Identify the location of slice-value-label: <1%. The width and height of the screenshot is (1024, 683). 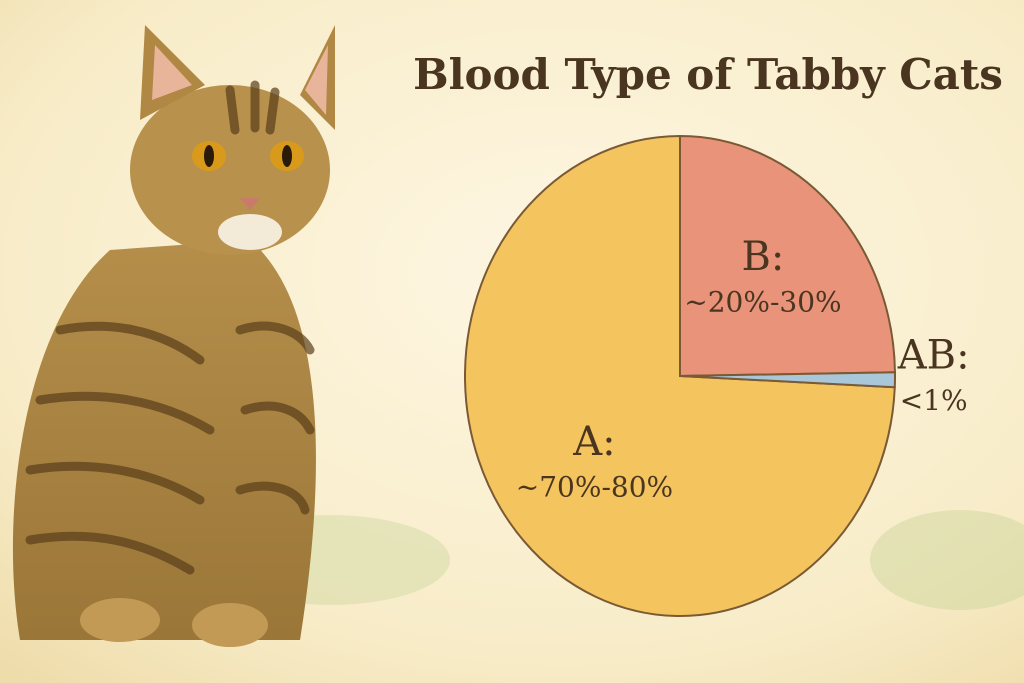
(934, 400).